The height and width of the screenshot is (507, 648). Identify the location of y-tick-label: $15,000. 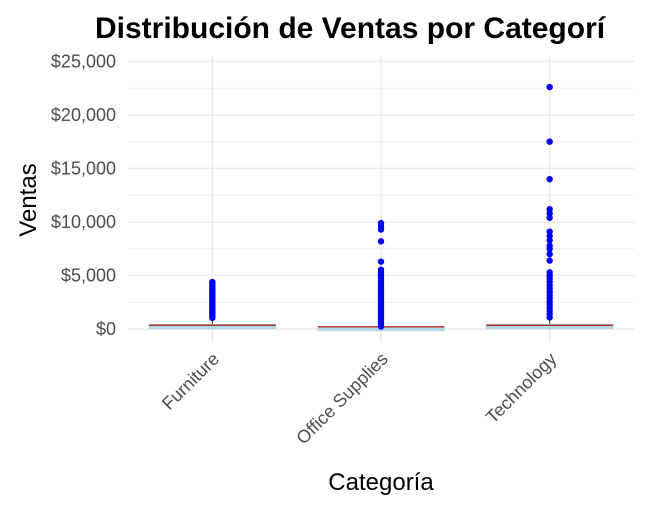
(83, 168).